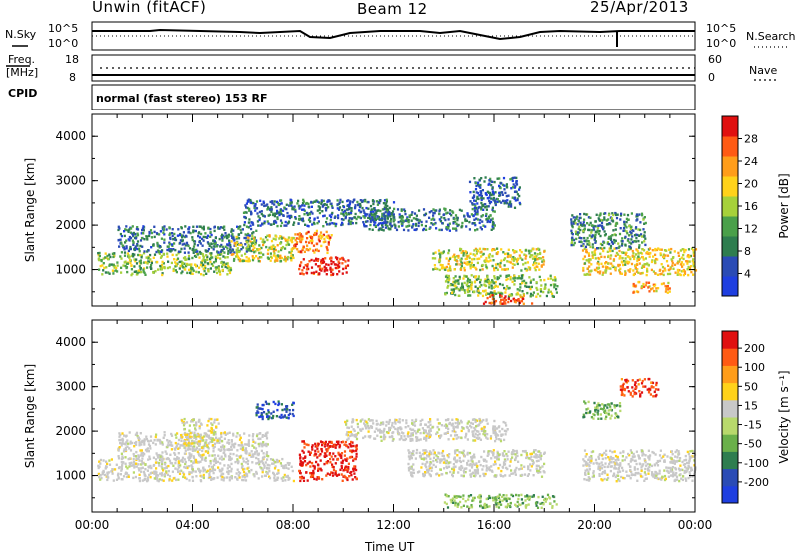 Image resolution: width=800 pixels, height=554 pixels. Describe the element at coordinates (751, 139) in the screenshot. I see `colorbar-tick-label: 28` at that location.